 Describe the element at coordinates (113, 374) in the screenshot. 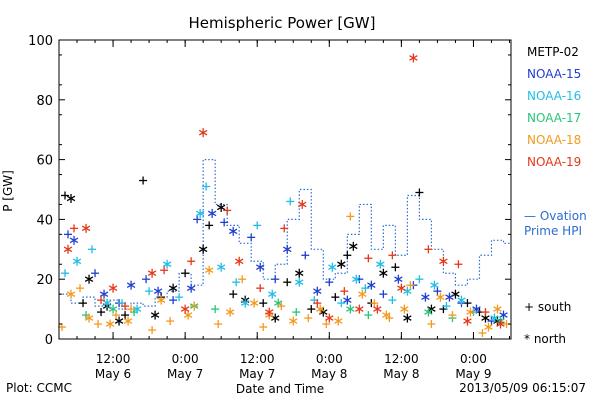

I see `x-tick-date: May 6` at that location.